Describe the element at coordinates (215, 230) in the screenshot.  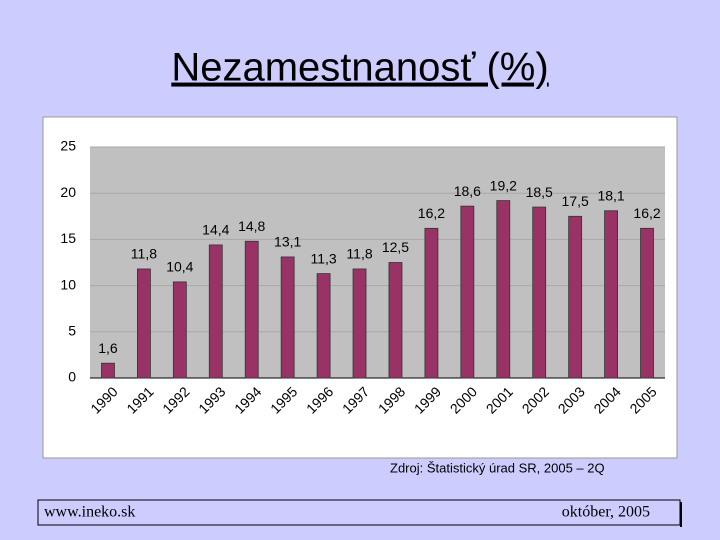
I see `value-label: 14,4` at that location.